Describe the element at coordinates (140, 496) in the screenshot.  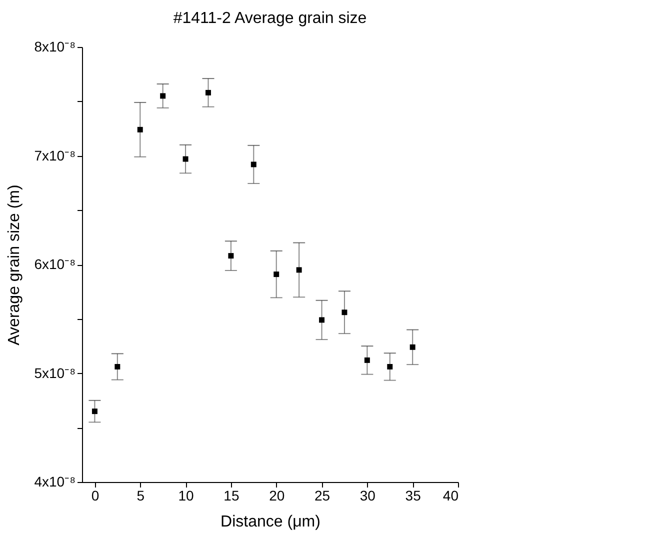
I see `x-tick-label: 5` at that location.